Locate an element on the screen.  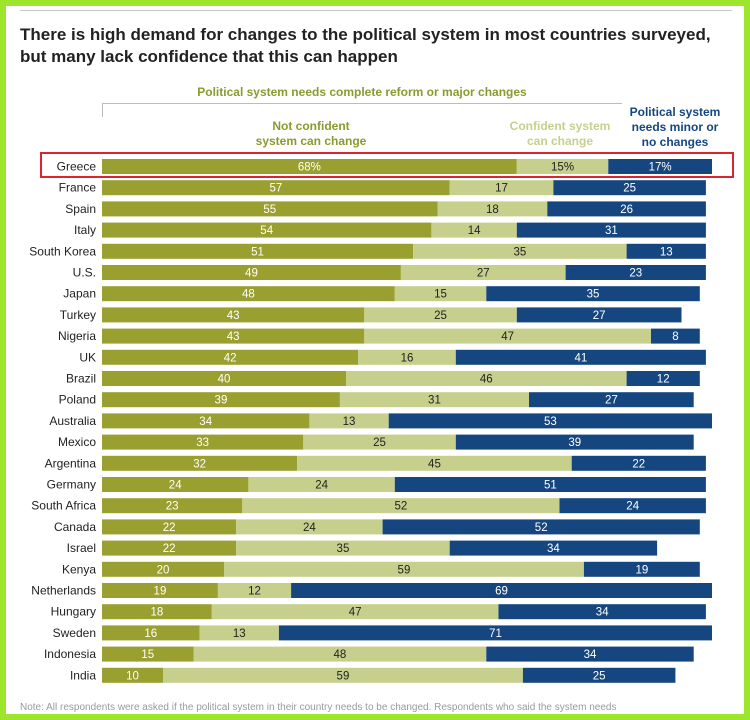
value-label-australia-series-1: 13 is located at coordinates (349, 422).